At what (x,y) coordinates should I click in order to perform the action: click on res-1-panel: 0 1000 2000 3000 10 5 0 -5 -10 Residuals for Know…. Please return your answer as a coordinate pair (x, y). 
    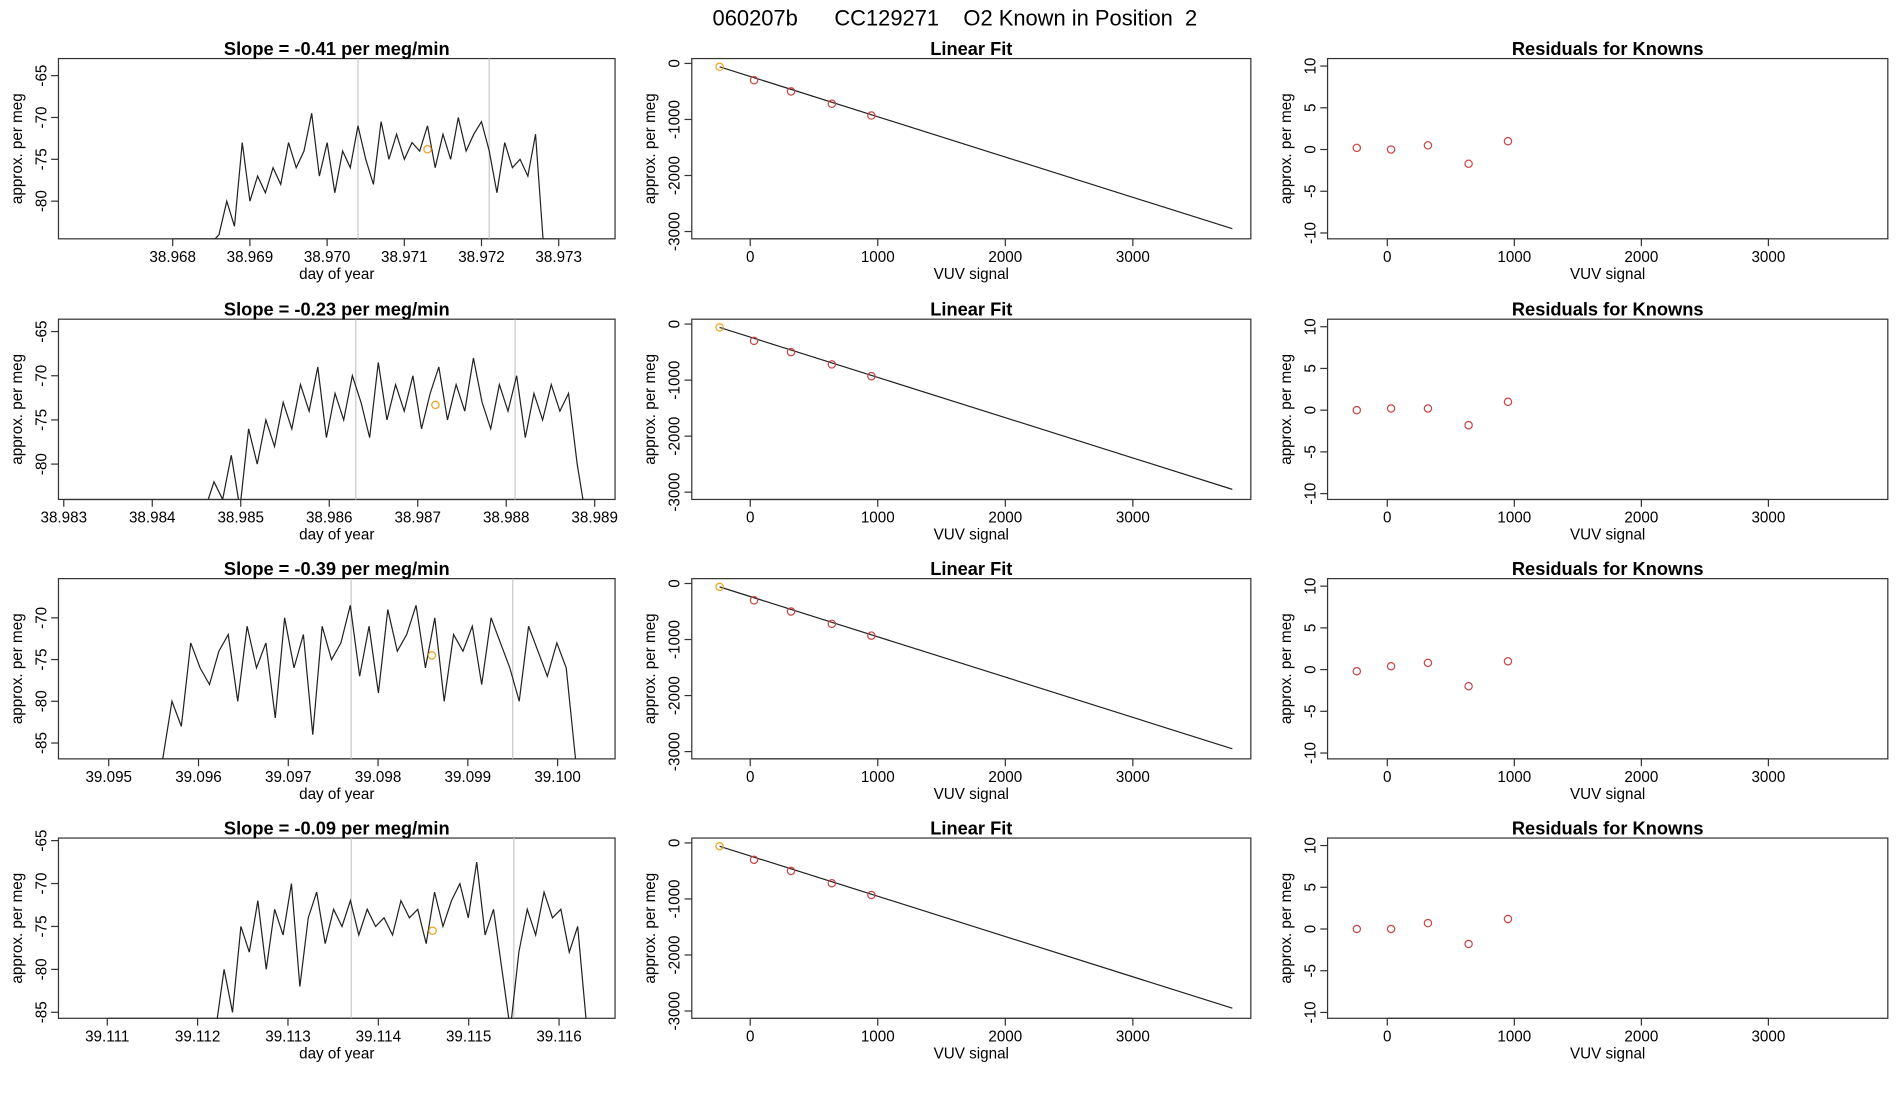
    Looking at the image, I should click on (1583, 421).